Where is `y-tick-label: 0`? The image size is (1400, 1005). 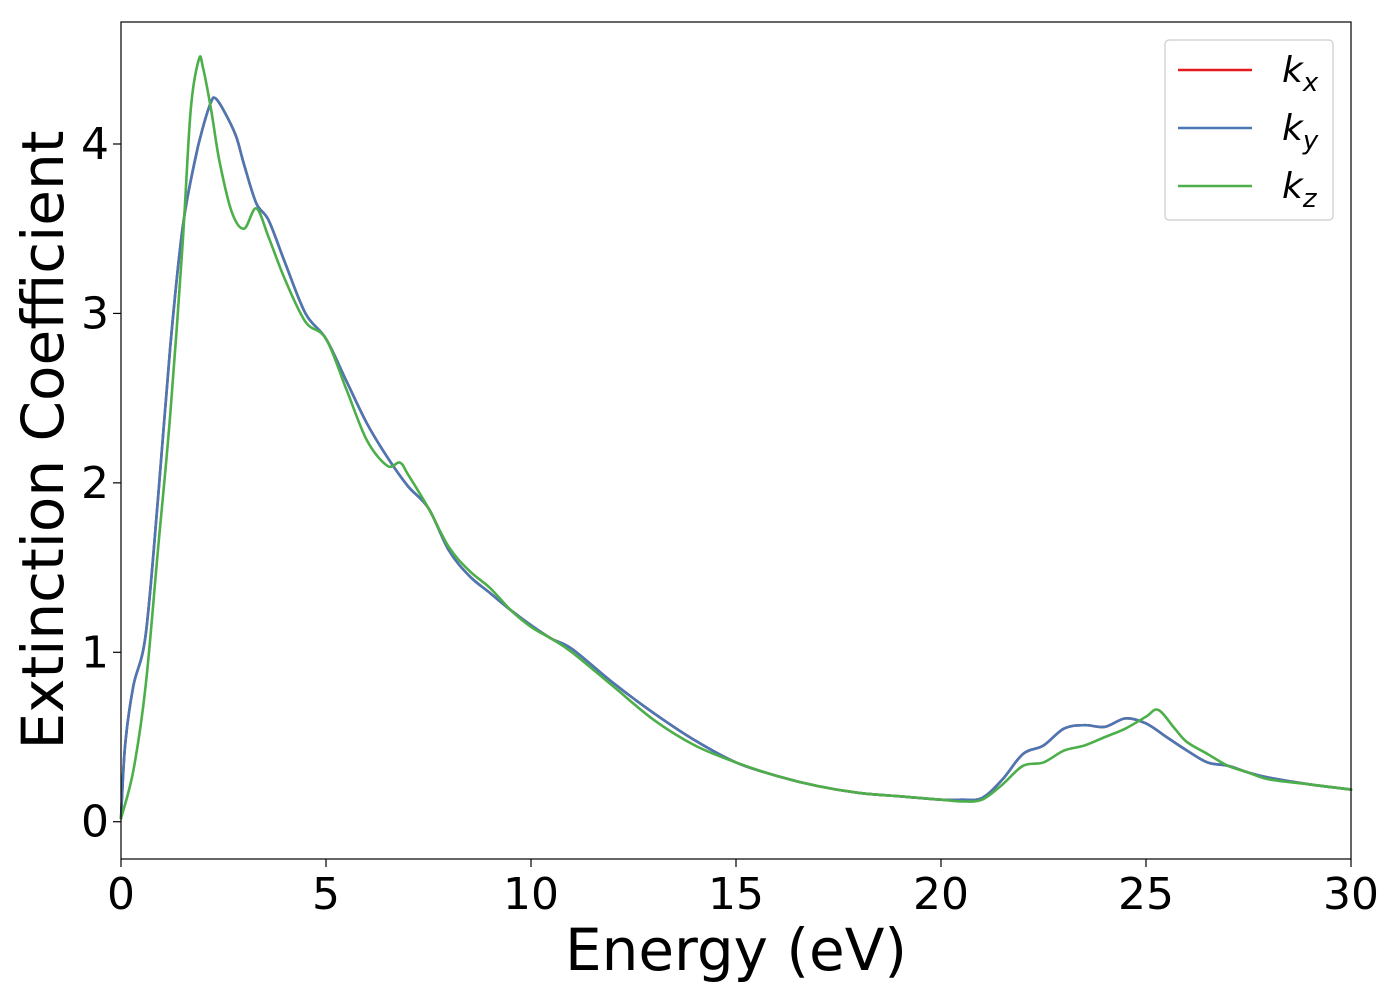
y-tick-label: 0 is located at coordinates (95, 822).